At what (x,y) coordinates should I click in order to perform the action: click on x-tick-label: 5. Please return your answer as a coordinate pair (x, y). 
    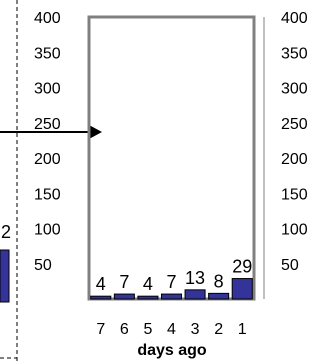
    Looking at the image, I should click on (147, 329).